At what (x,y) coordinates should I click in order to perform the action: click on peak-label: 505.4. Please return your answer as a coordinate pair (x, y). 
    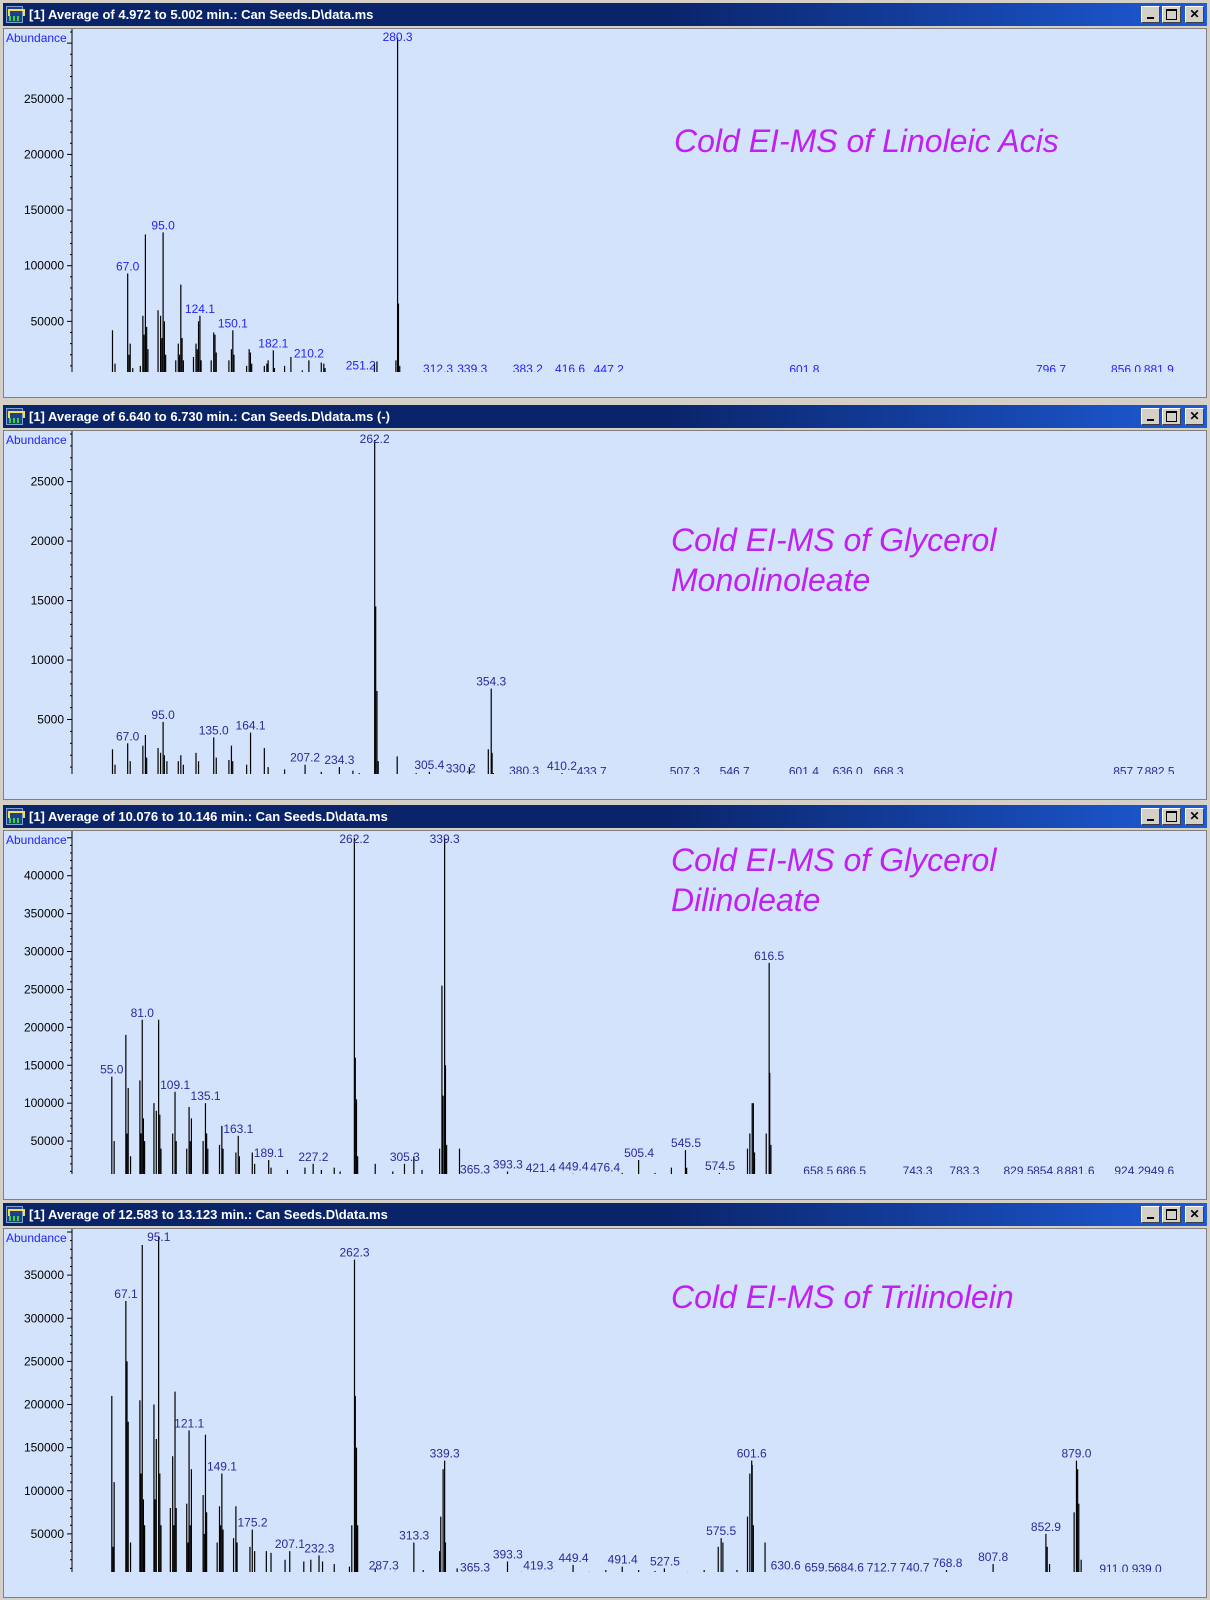
    Looking at the image, I should click on (639, 1153).